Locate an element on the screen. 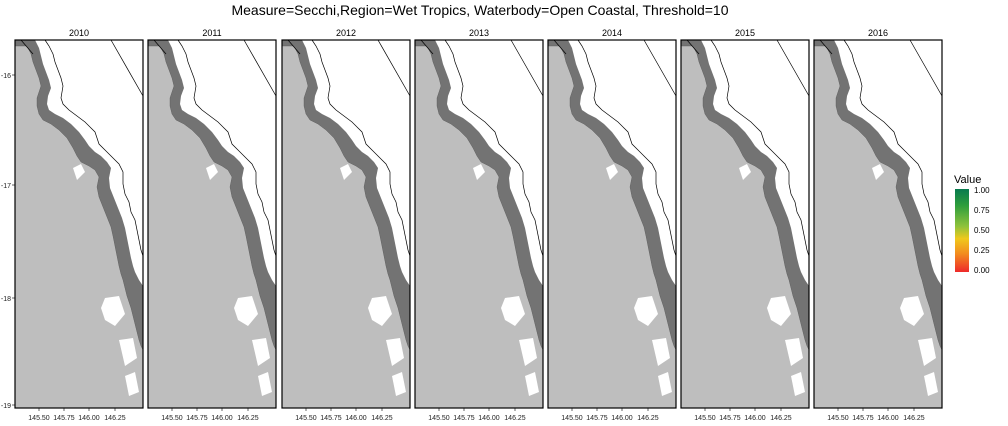  y-tick-label: -17 is located at coordinates (6, 186).